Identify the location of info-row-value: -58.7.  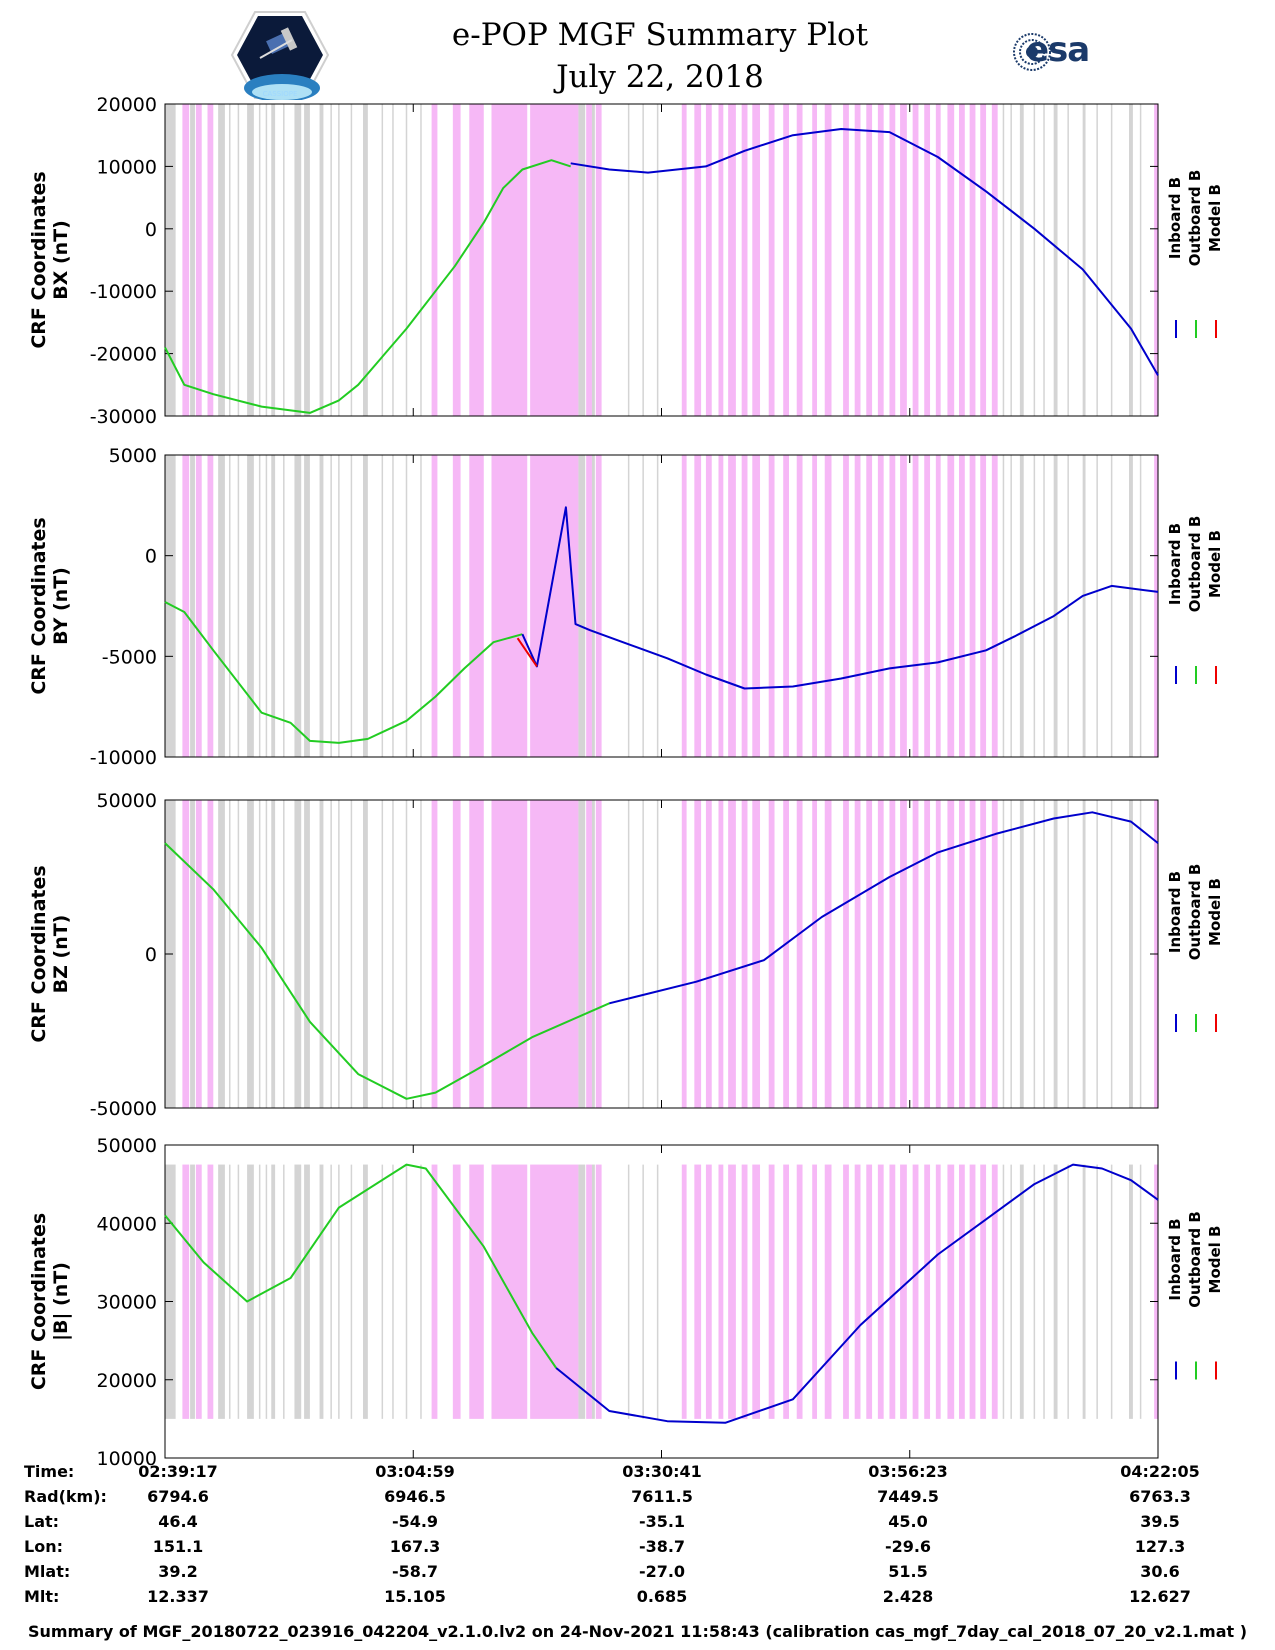
(415, 1571).